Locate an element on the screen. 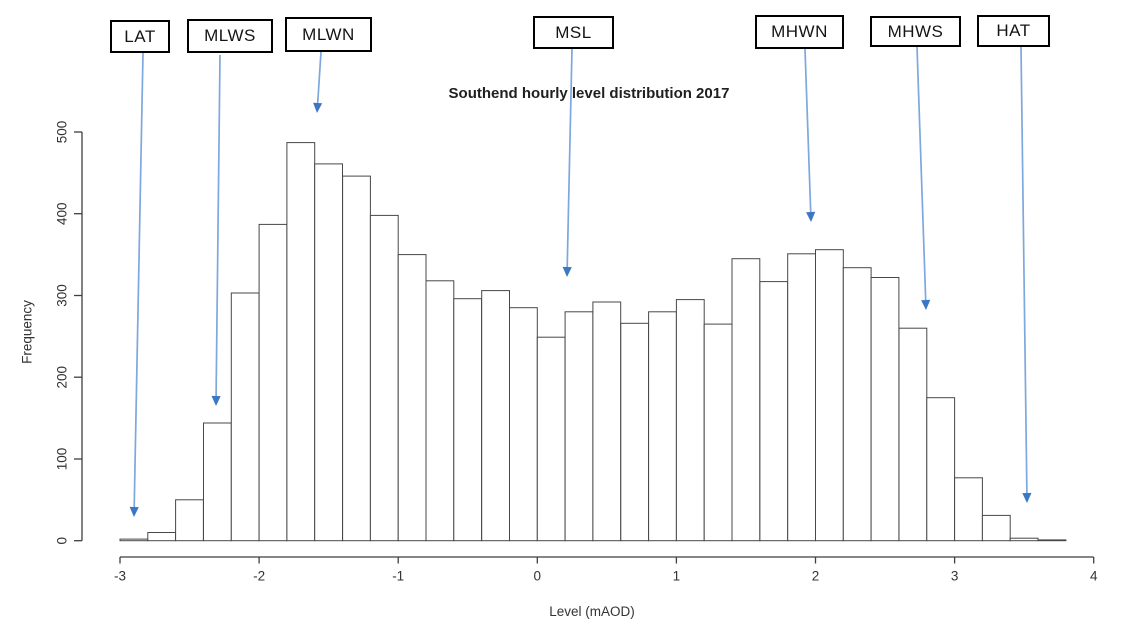 The image size is (1122, 626). callout-box-mlws: MLWS is located at coordinates (230, 36).